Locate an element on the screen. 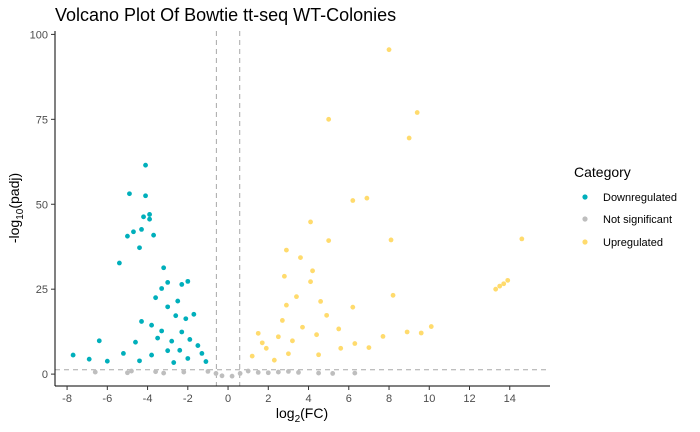 The height and width of the screenshot is (432, 700). y-tick-label: 25 is located at coordinates (42, 290).